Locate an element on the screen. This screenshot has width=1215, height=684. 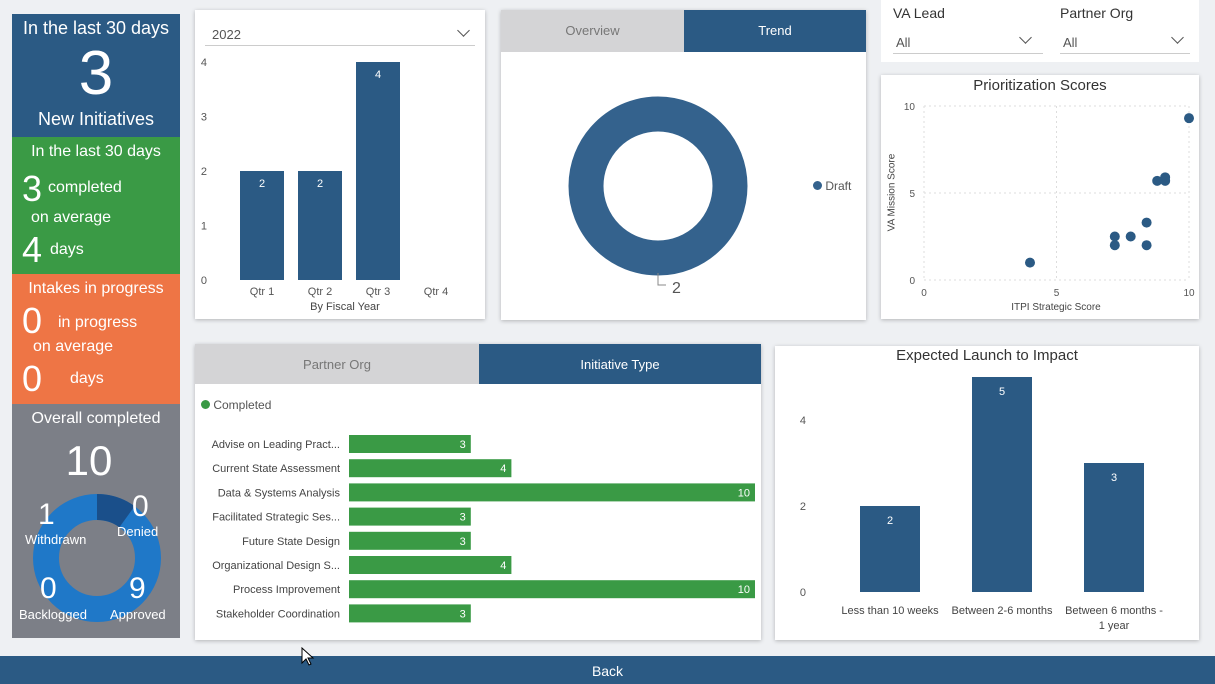
launch-x-tick-label: Between 6 months -1 year is located at coordinates (1114, 618).